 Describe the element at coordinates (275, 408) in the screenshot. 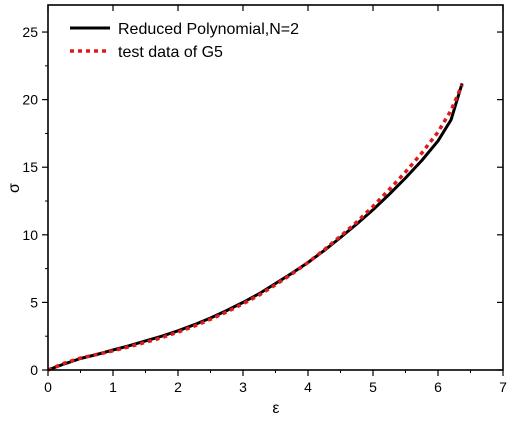

I see `x-axis-label: ε` at that location.